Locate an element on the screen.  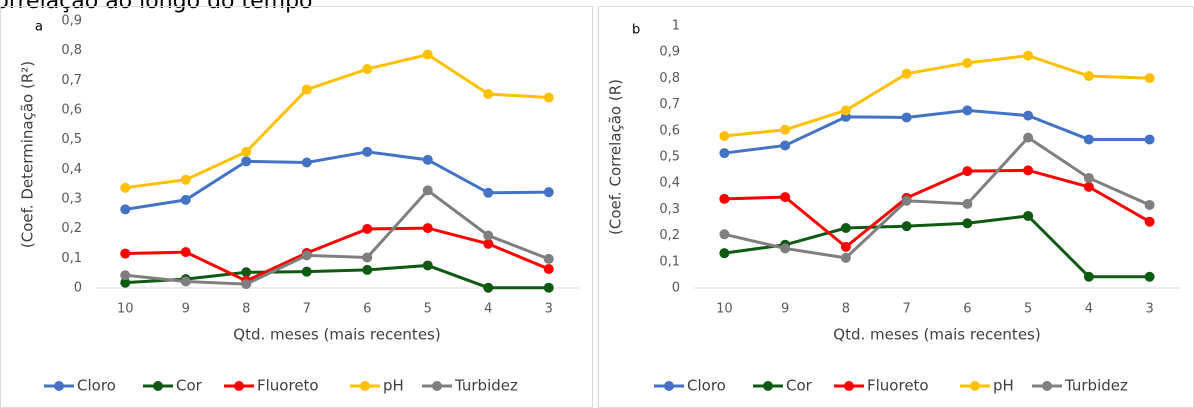
x-tick-label: 9 is located at coordinates (785, 309).